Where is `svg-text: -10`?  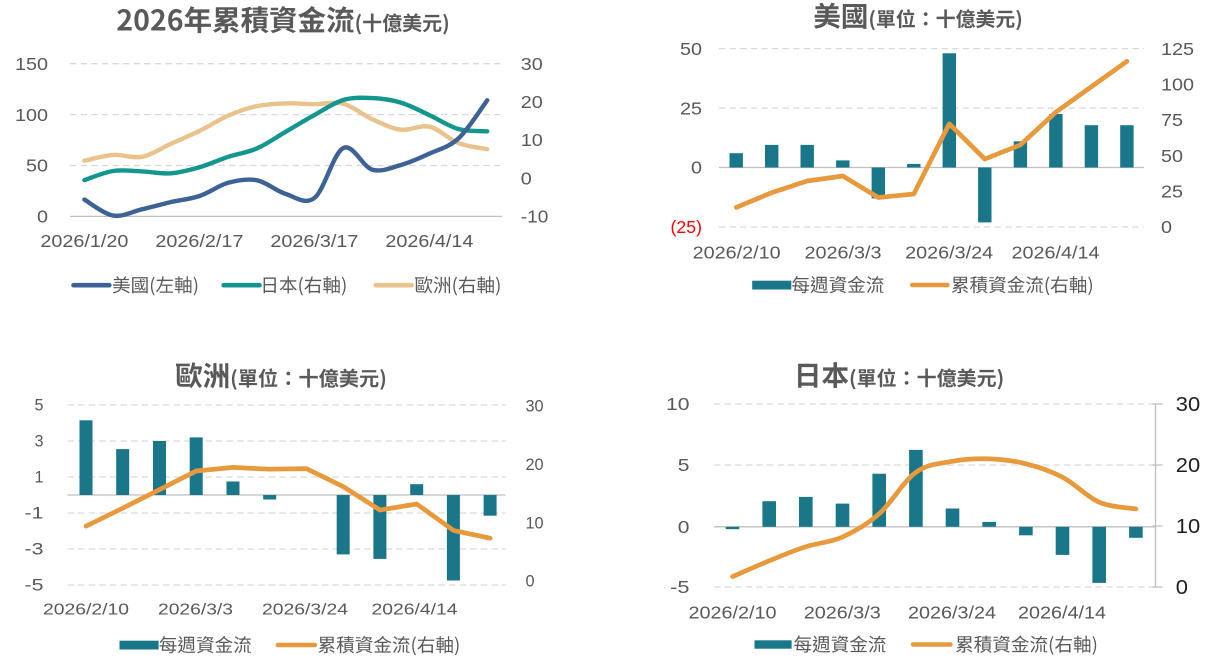 svg-text: -10 is located at coordinates (535, 217).